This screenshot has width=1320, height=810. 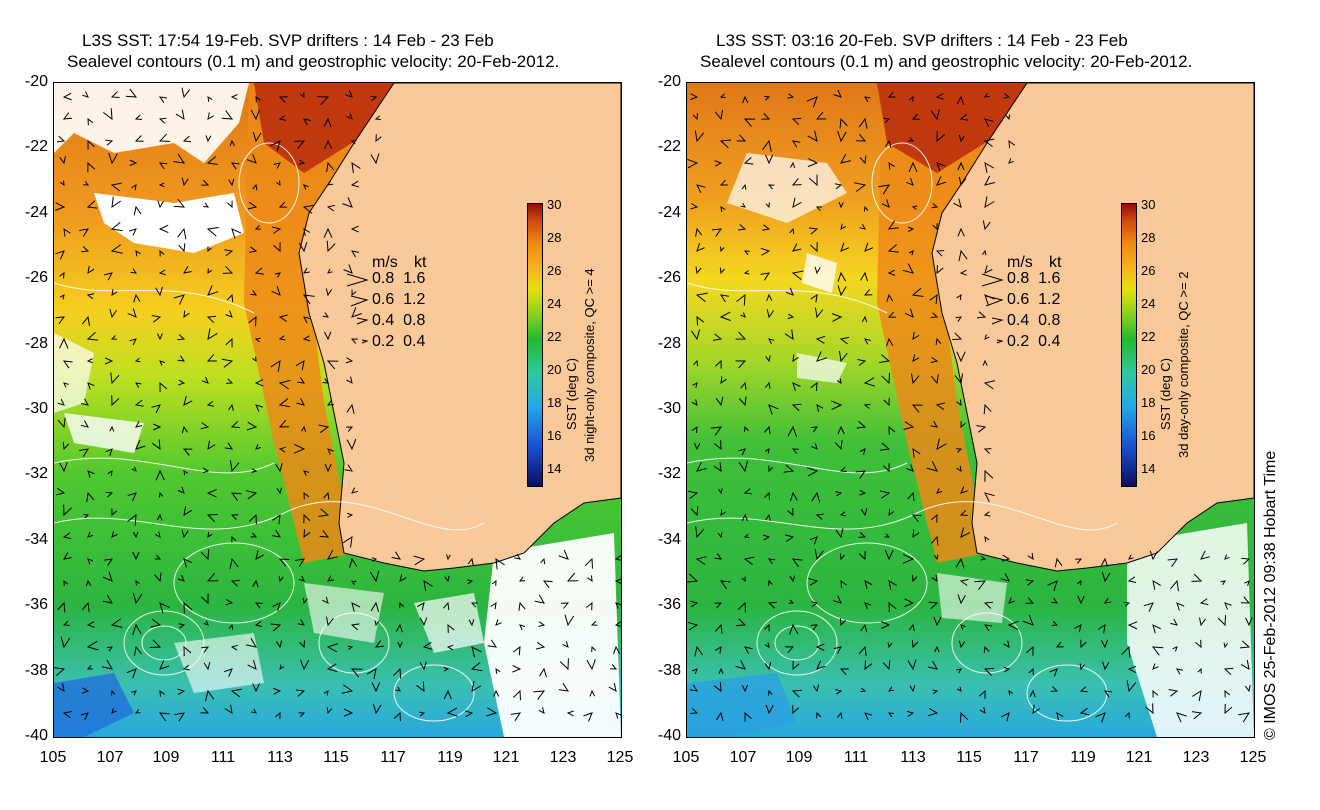 I want to click on legend-kt-value: 1.2, so click(x=414, y=299).